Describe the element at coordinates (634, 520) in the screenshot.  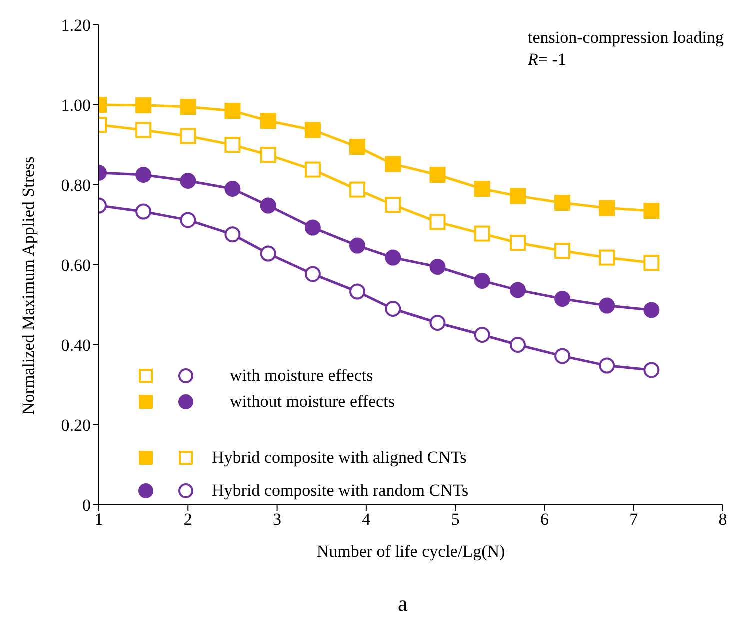
I see `x-tick-label: 7` at that location.